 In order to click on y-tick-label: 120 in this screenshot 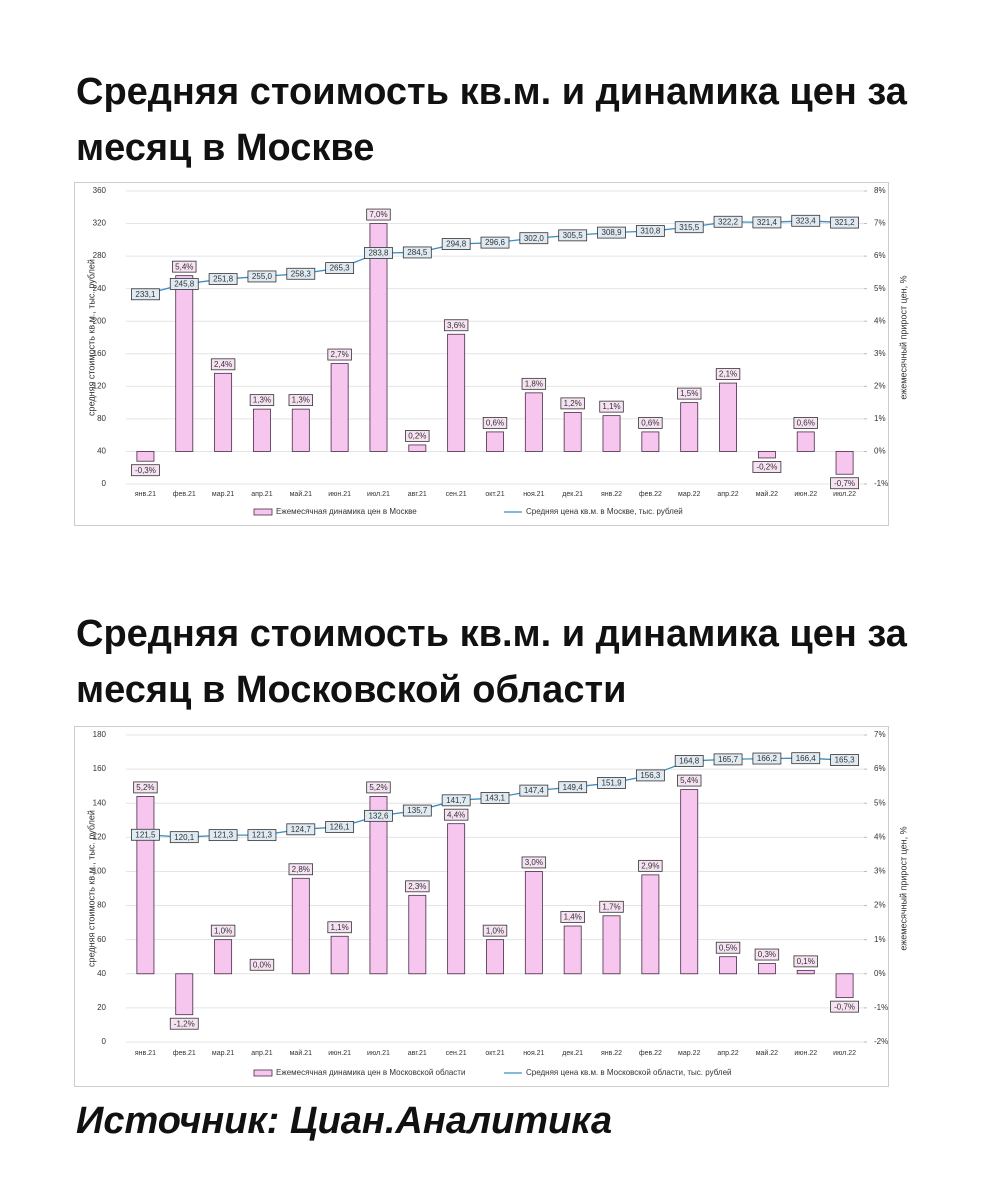, I will do `click(100, 385)`.